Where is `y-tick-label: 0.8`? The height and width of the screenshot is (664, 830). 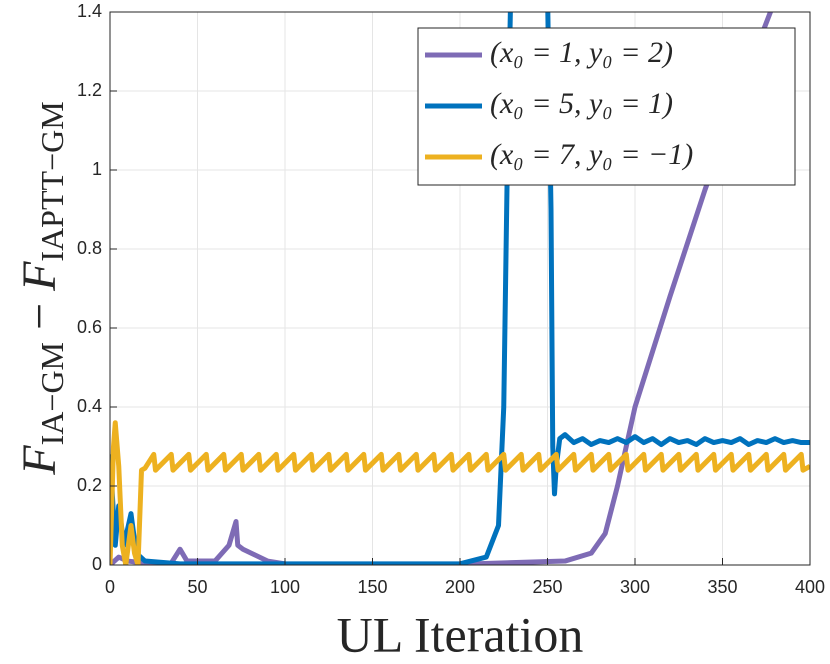
y-tick-label: 0.8 is located at coordinates (89, 248).